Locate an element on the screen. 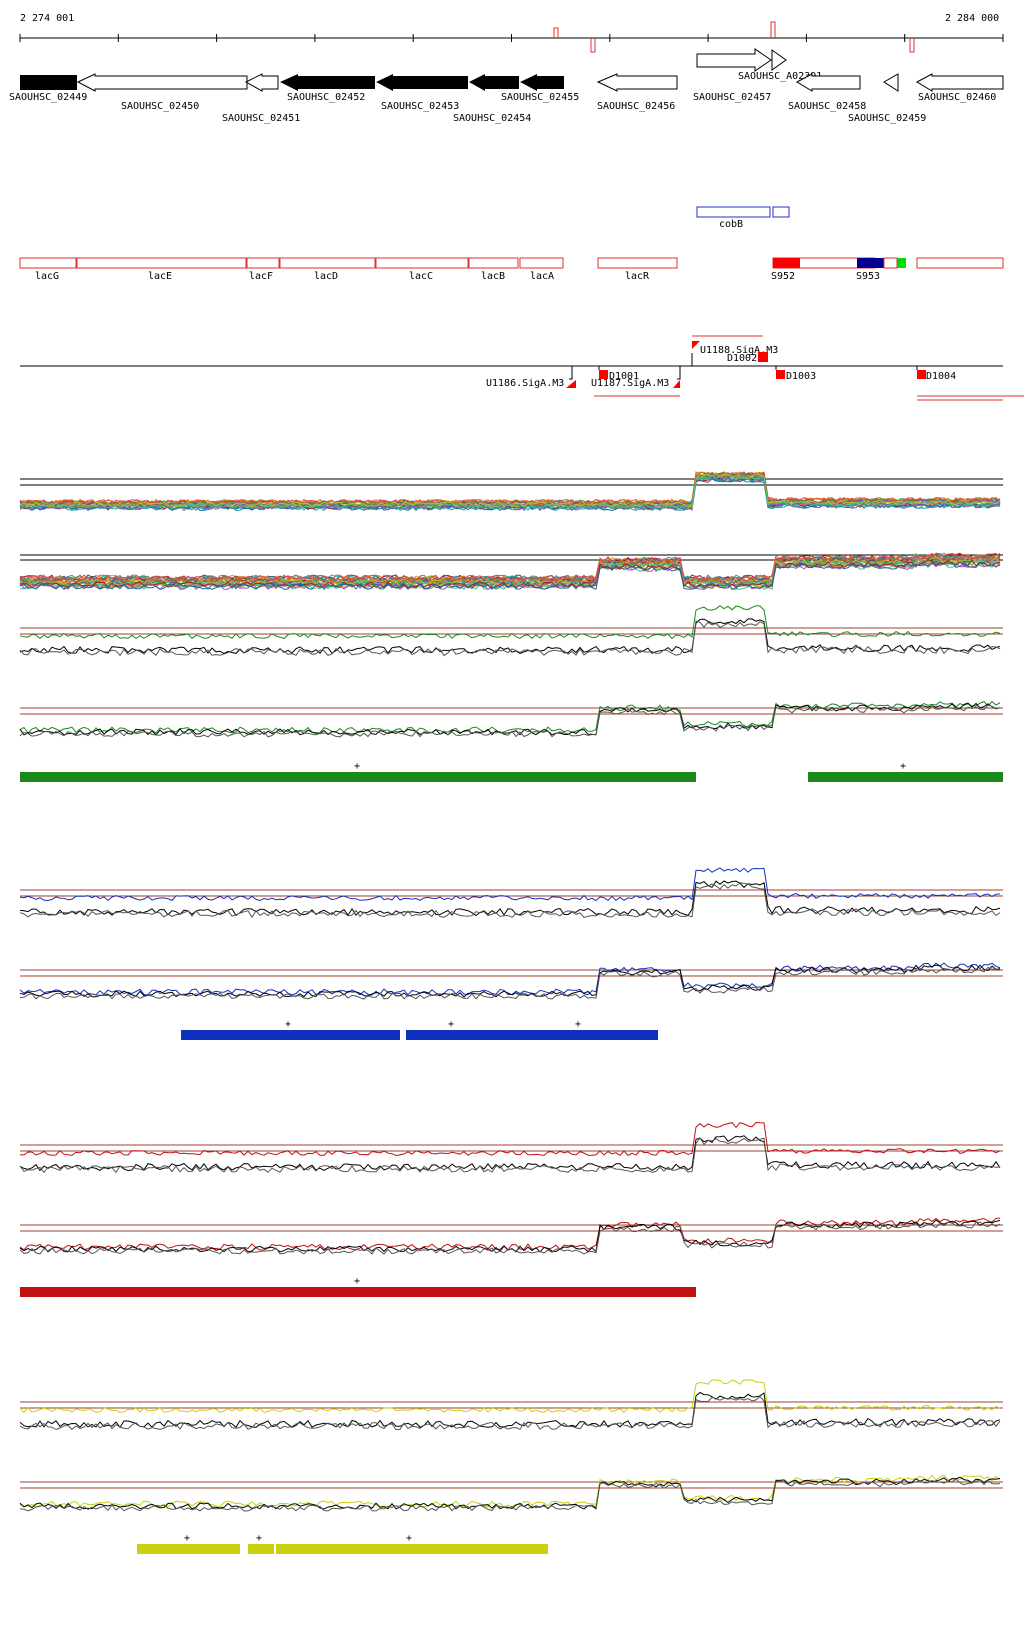  annotation-label: lacG is located at coordinates (47, 276).